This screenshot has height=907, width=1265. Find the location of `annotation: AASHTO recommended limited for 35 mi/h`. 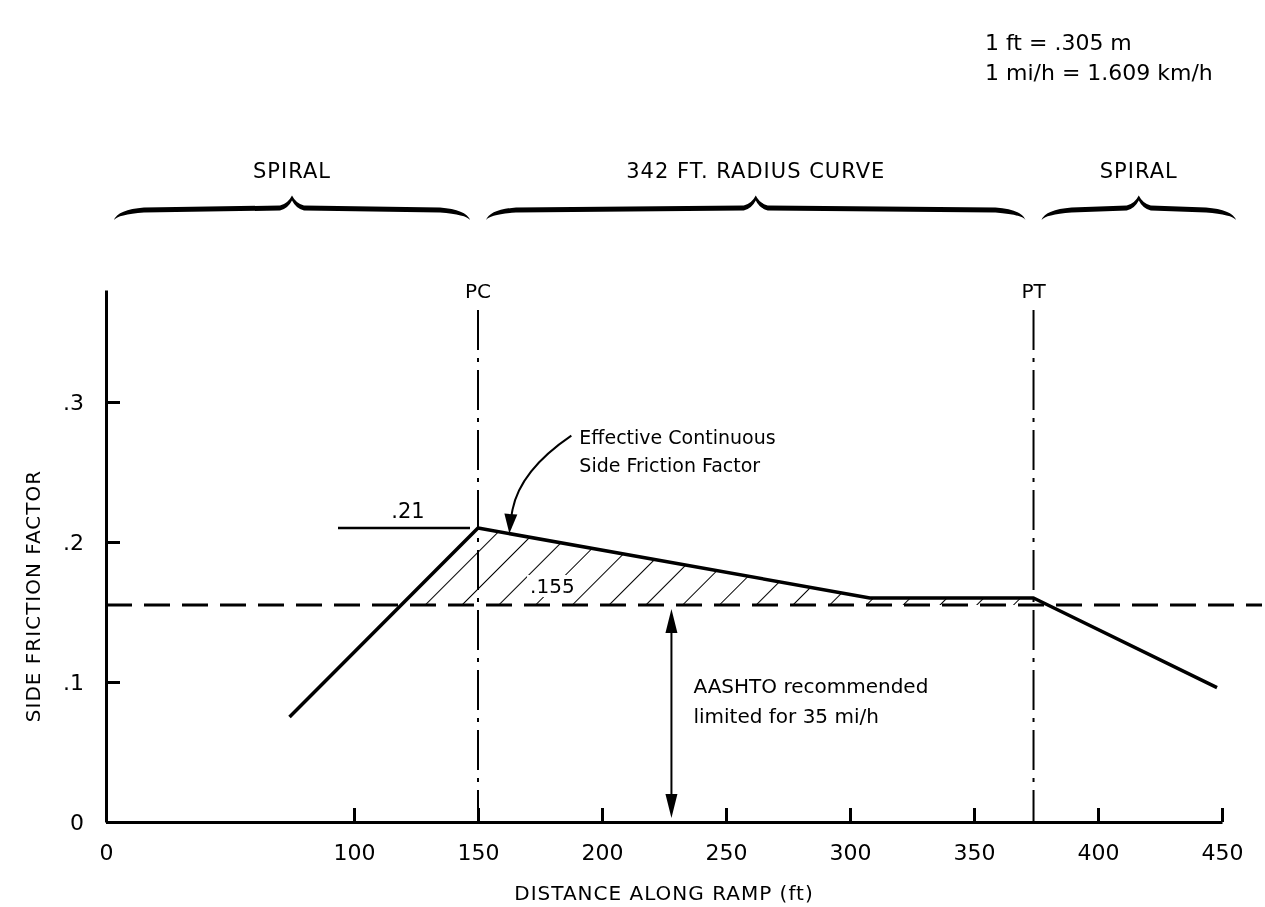

annotation: AASHTO recommended limited for 35 mi/h is located at coordinates (811, 701).